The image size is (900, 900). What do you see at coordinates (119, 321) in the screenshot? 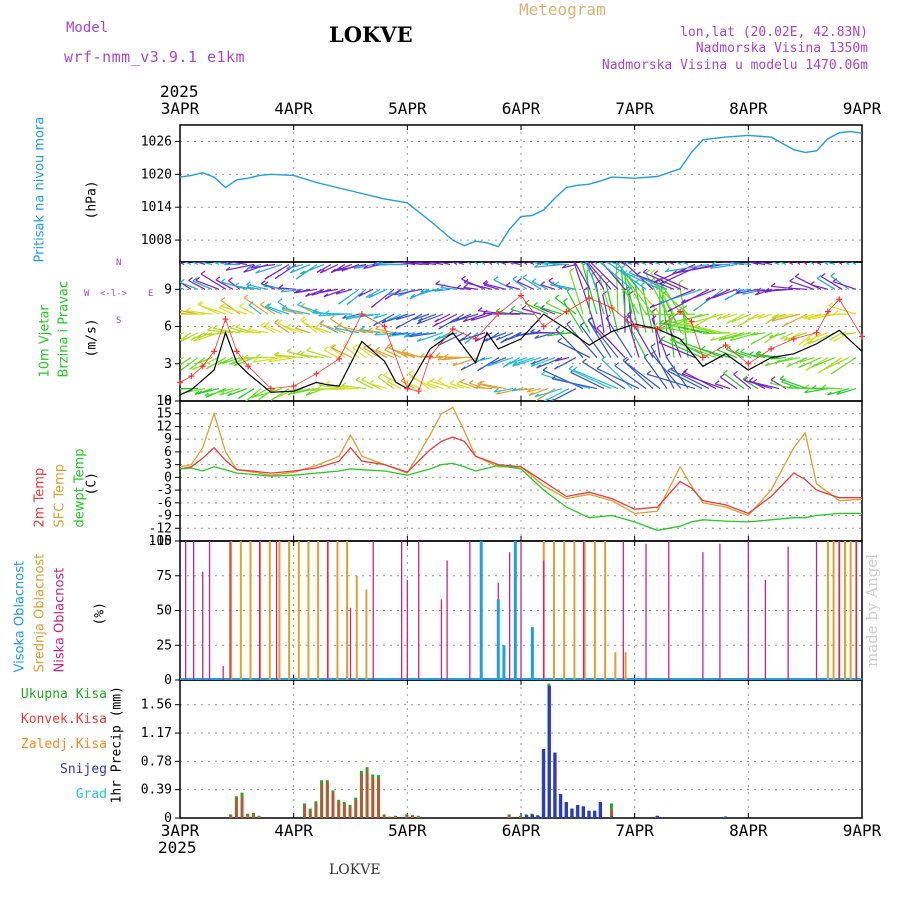
I see `compass-s: S` at bounding box center [119, 321].